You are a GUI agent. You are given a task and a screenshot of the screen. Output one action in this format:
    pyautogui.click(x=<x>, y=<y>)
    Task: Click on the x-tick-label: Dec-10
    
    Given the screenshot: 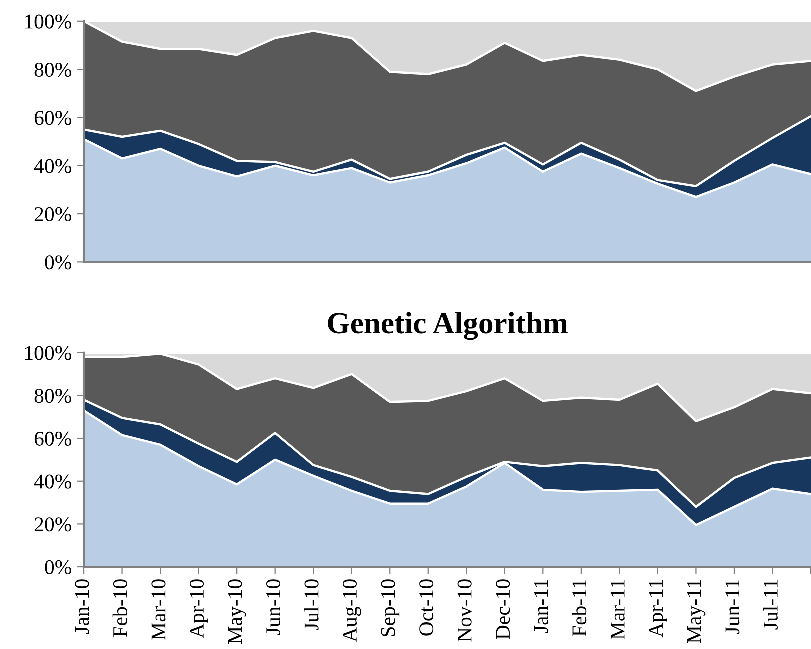 What is the action you would take?
    pyautogui.click(x=503, y=610)
    